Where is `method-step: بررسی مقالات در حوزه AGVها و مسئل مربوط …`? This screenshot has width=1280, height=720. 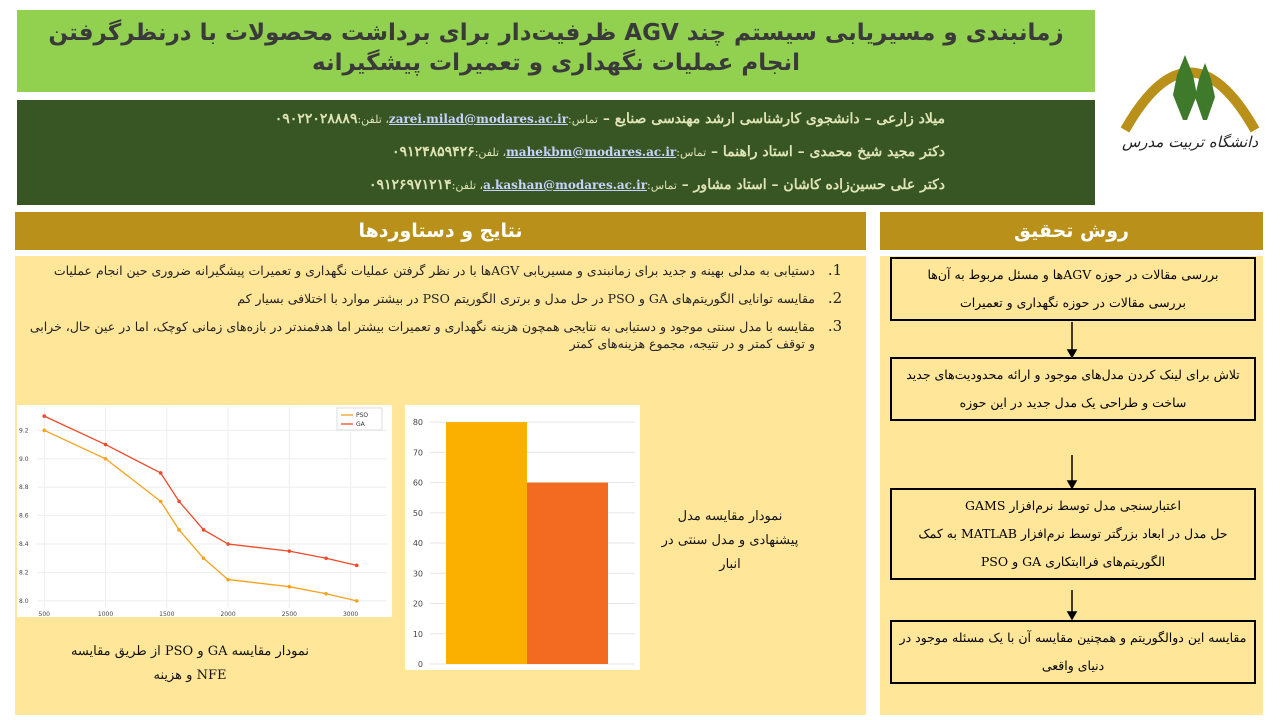 method-step: بررسی مقالات در حوزه AGVها و مسئل مربوط … is located at coordinates (1073, 289).